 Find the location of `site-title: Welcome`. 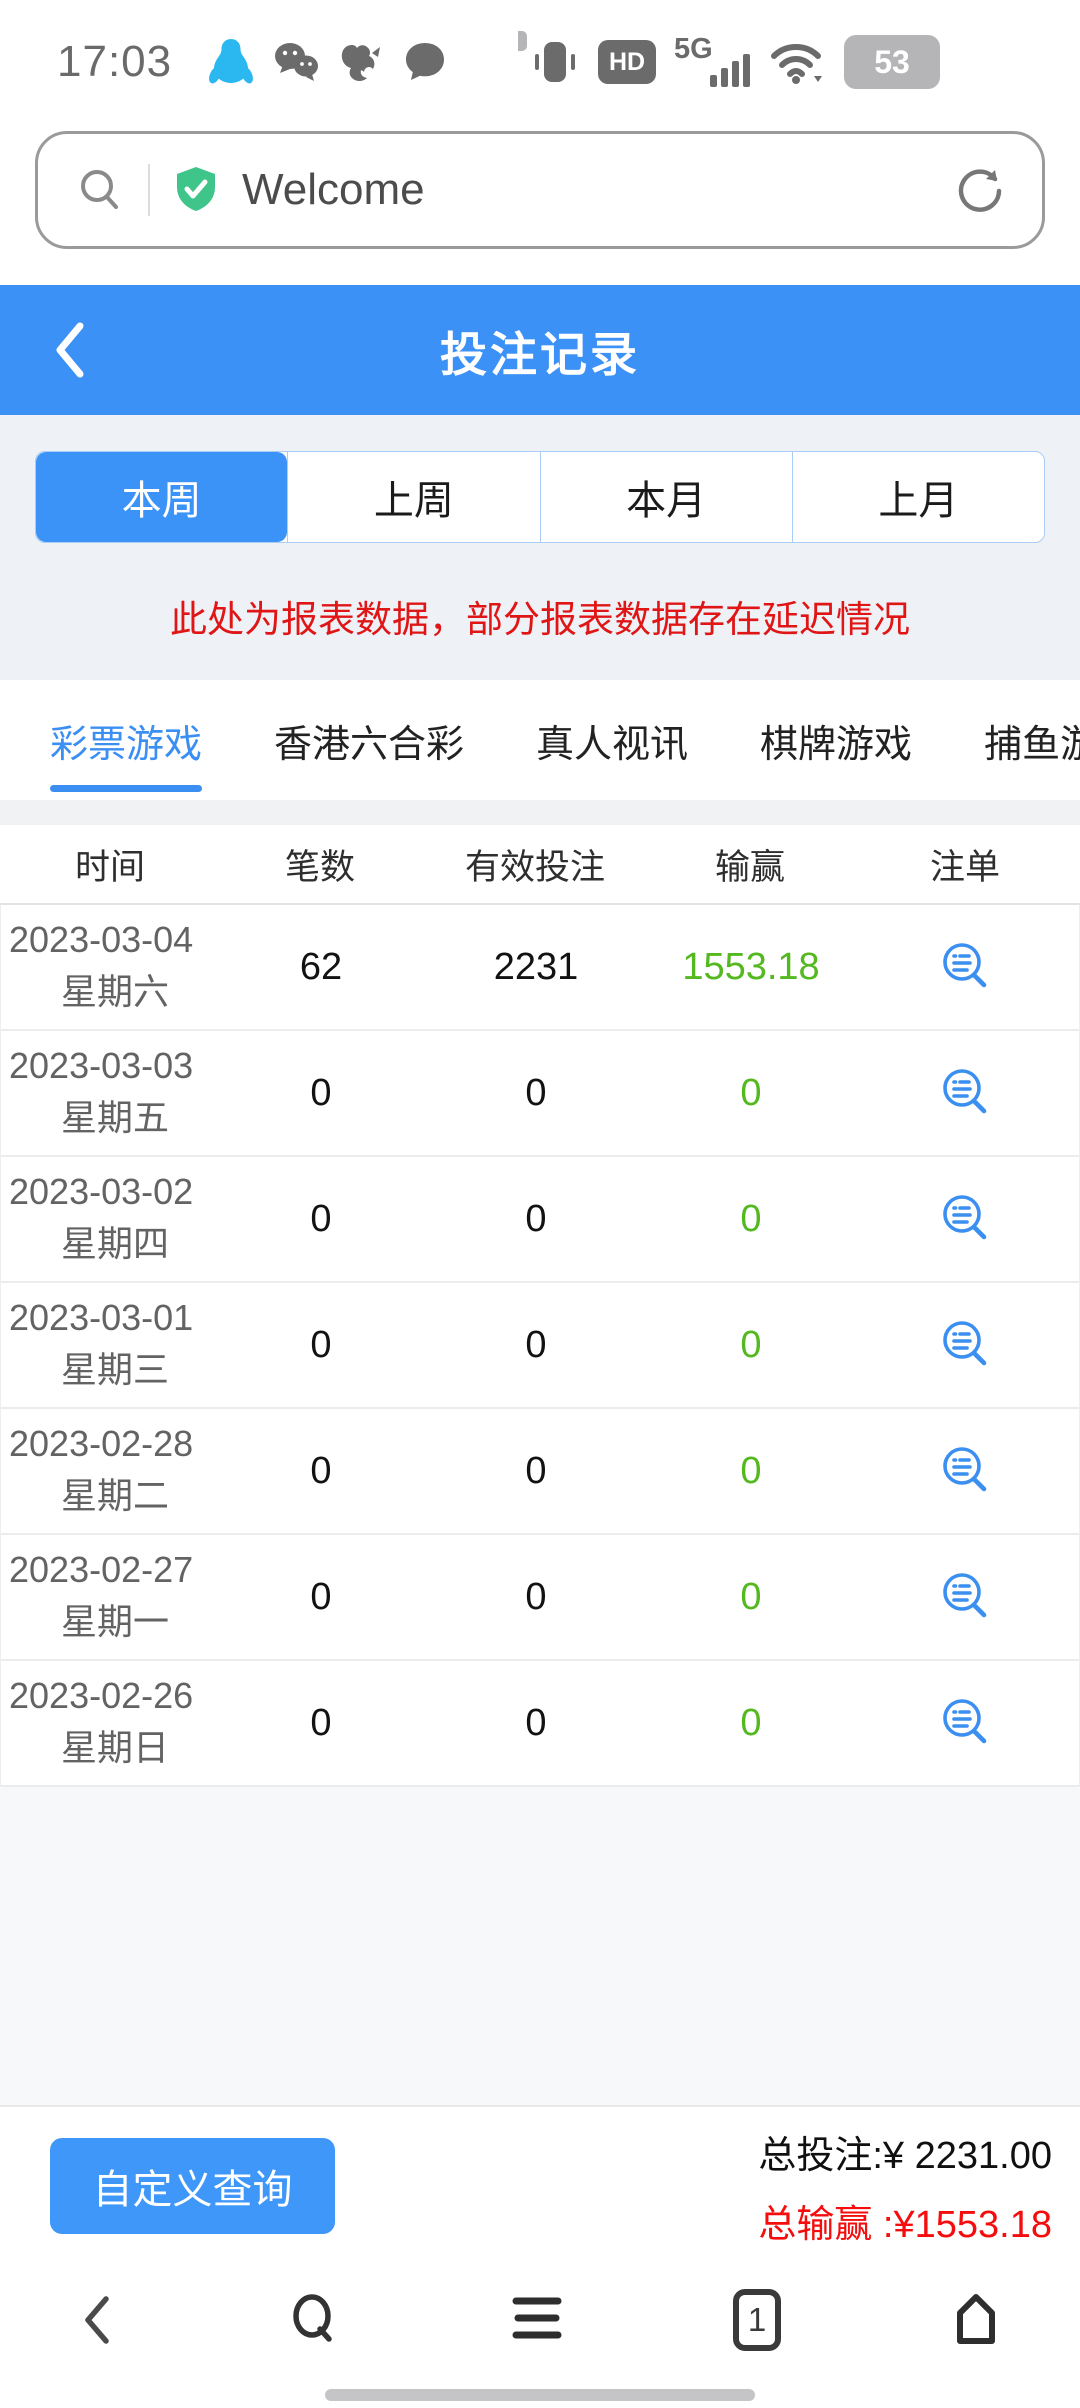

site-title: Welcome is located at coordinates (333, 189).